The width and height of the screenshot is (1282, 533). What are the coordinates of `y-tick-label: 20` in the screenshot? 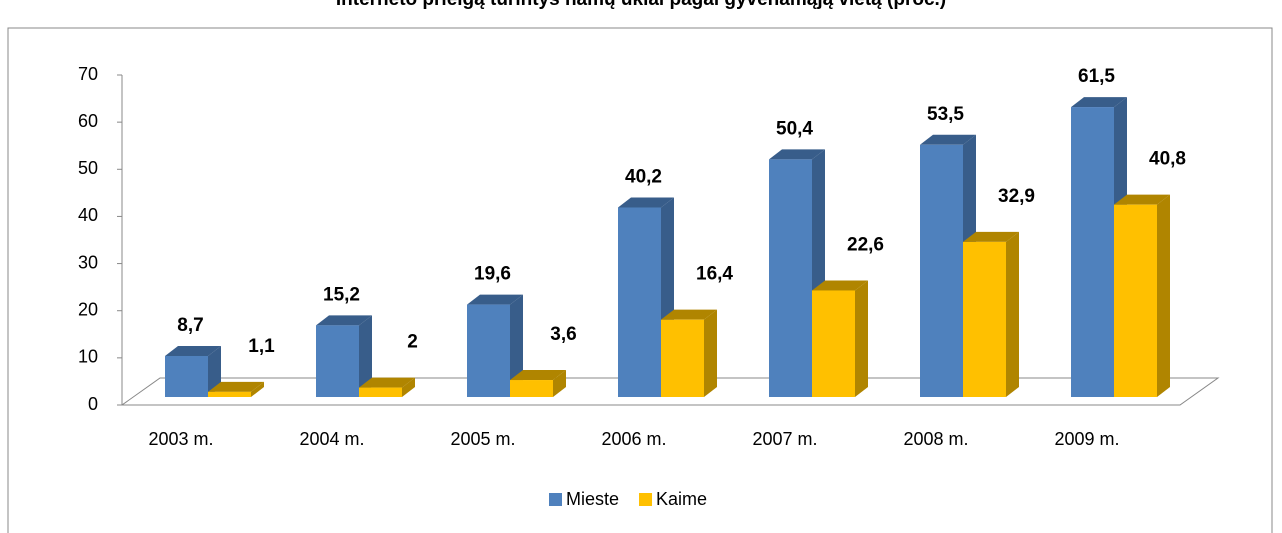 It's located at (88, 309).